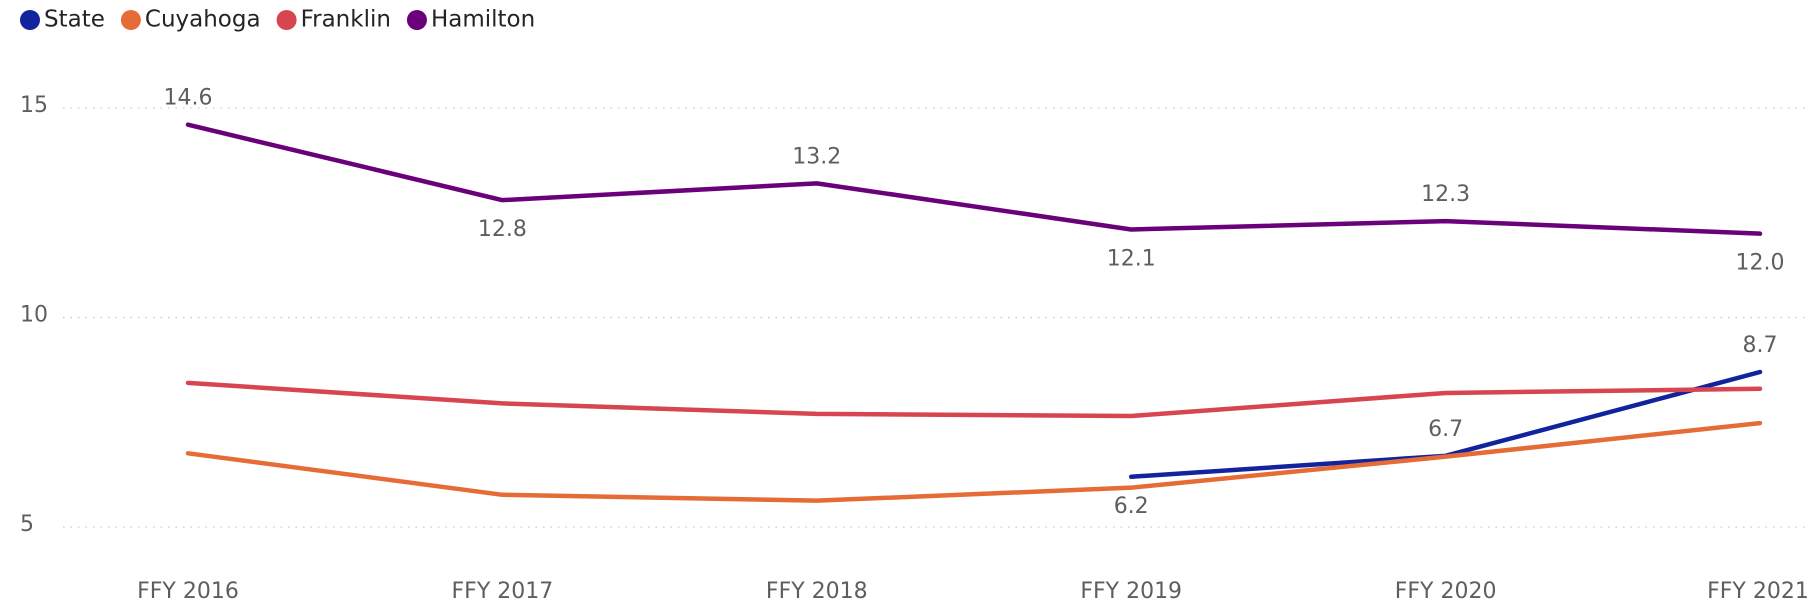 The height and width of the screenshot is (606, 1808). What do you see at coordinates (816, 156) in the screenshot?
I see `data-label: 13.2` at bounding box center [816, 156].